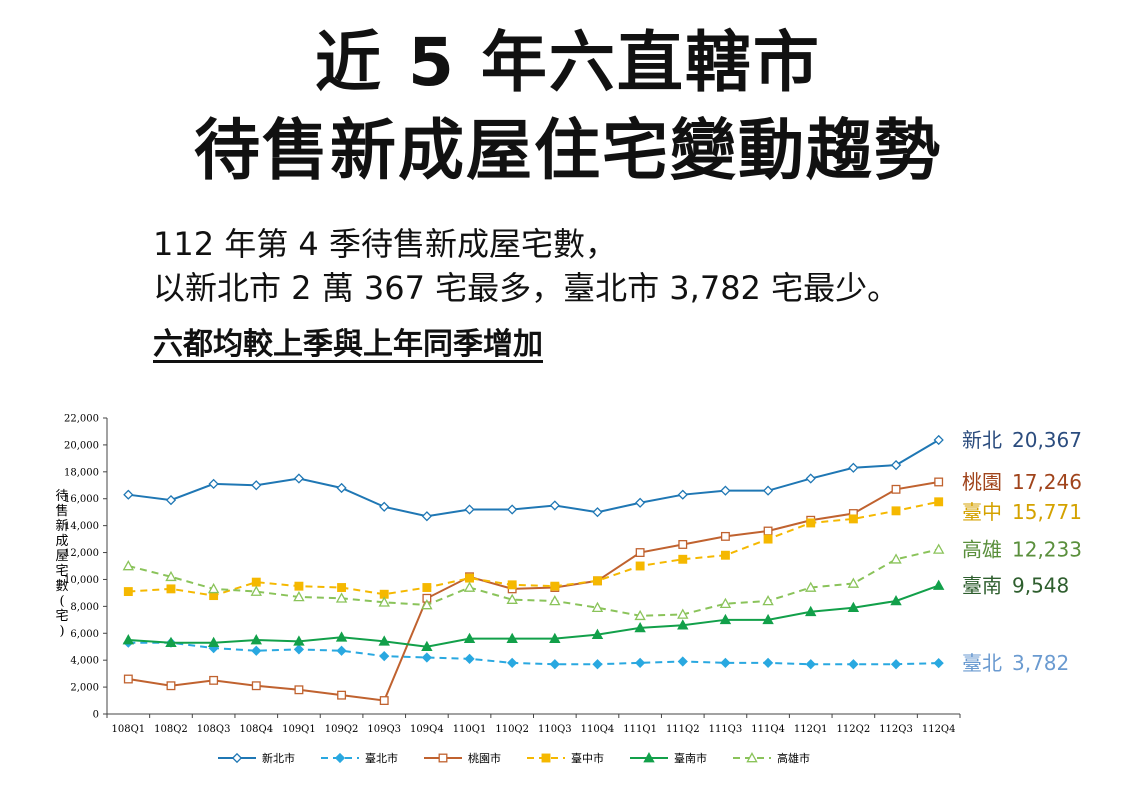  I want to click on series-高雄市, so click(533, 582).